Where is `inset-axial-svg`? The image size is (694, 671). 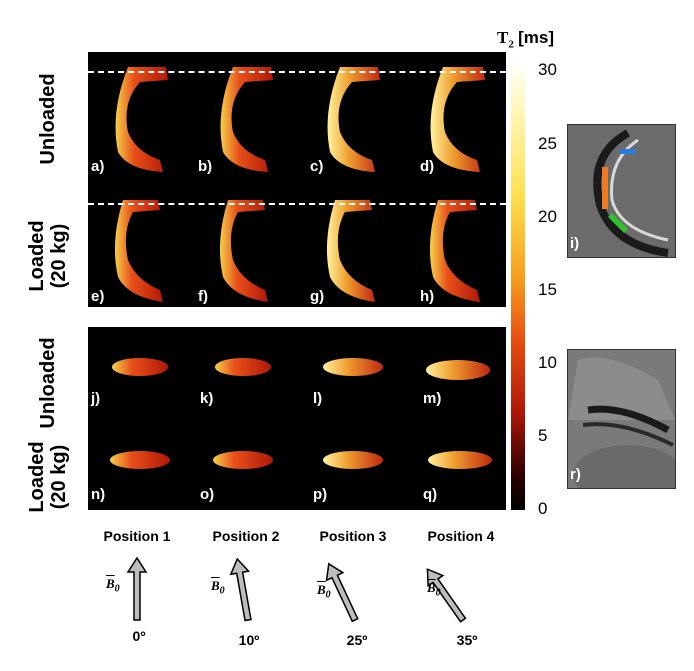 inset-axial-svg is located at coordinates (621, 191).